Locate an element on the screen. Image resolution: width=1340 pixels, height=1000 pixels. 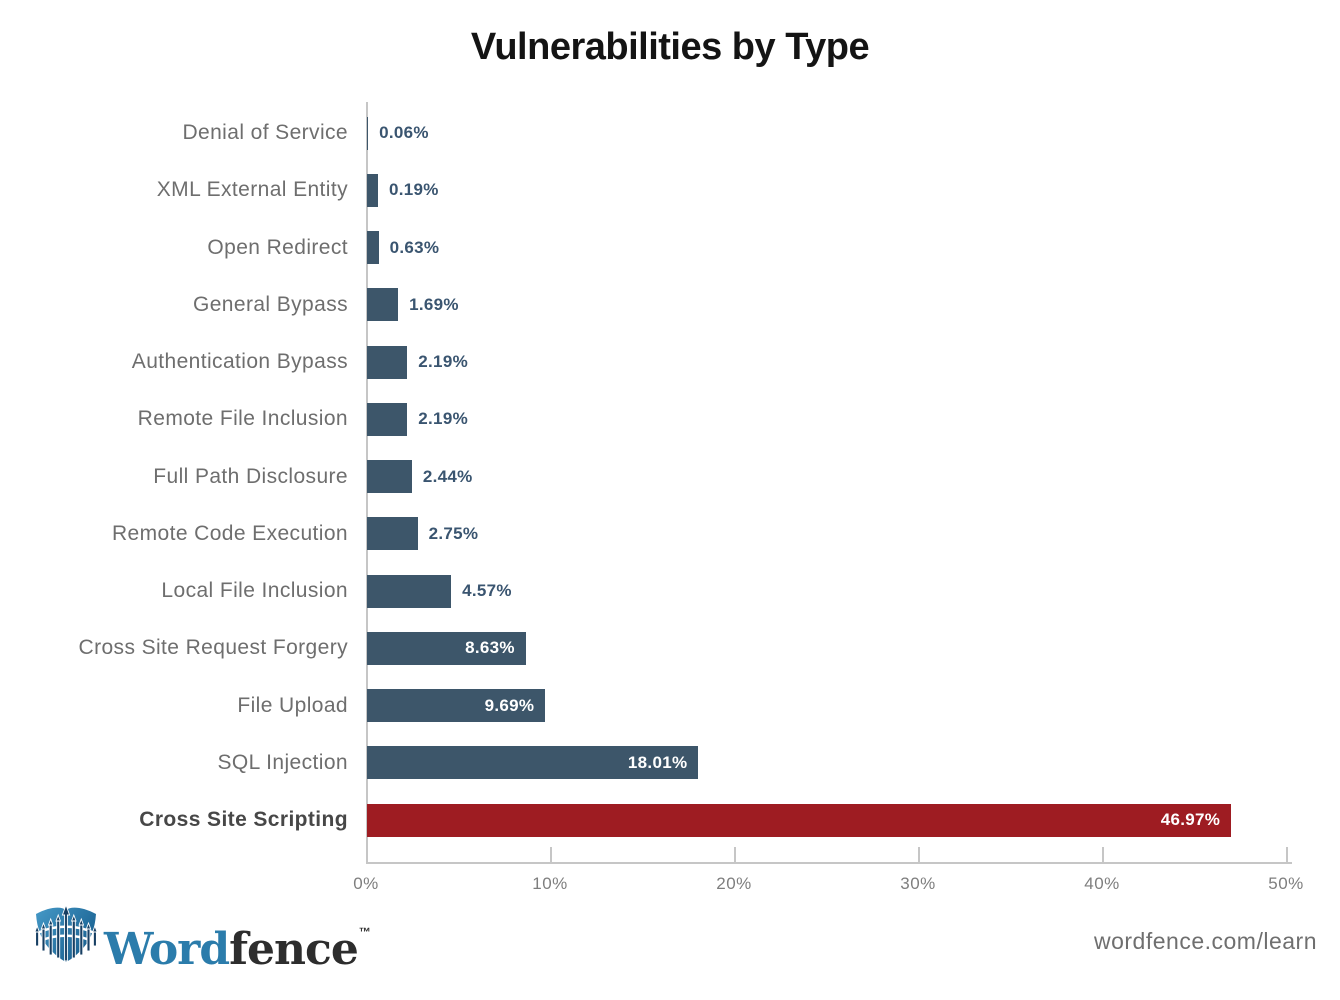
category-label: Local File Inclusion is located at coordinates (254, 590).